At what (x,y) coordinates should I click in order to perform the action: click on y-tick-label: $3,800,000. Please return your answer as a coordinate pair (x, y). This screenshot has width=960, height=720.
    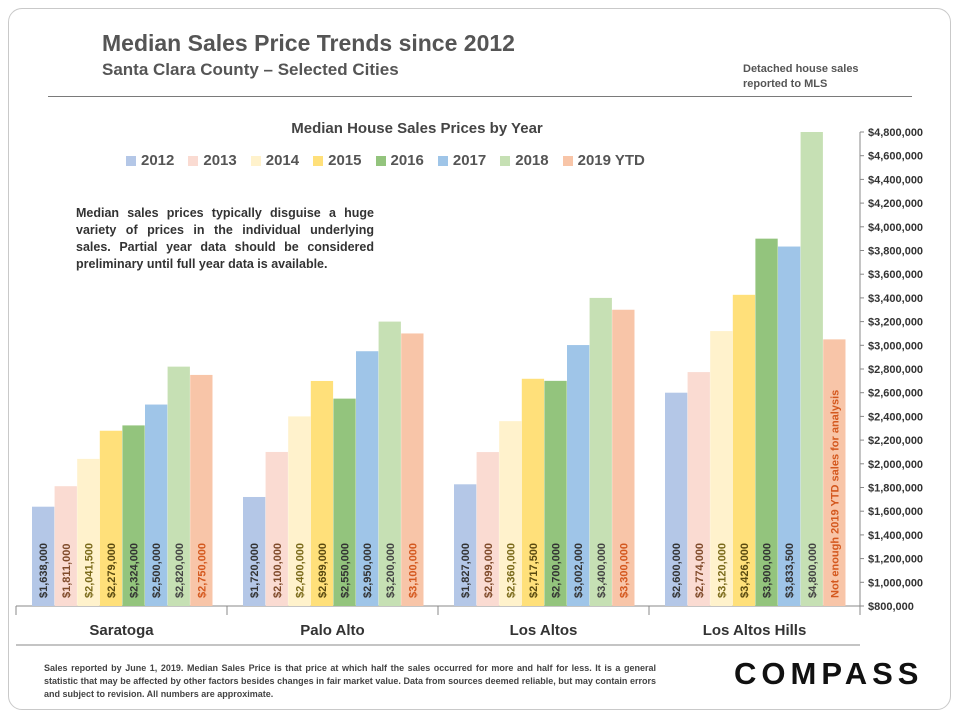
    Looking at the image, I should click on (895, 252).